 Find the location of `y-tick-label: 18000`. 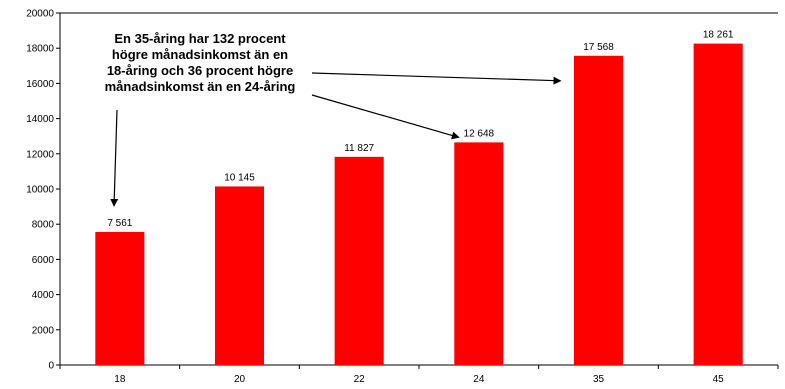

y-tick-label: 18000 is located at coordinates (40, 49).